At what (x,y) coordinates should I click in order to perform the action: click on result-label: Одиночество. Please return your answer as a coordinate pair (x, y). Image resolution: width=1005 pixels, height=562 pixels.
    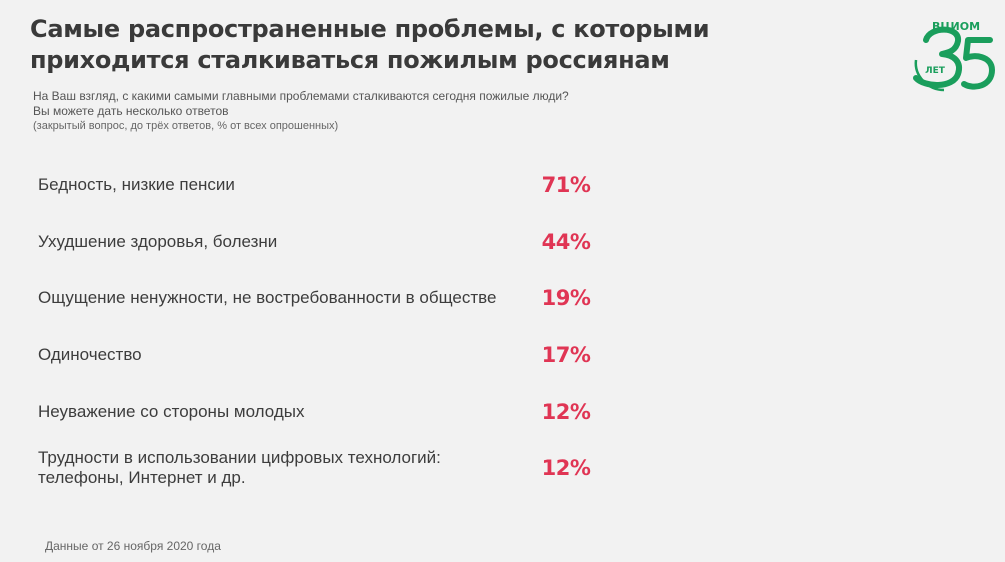
    Looking at the image, I should click on (90, 354).